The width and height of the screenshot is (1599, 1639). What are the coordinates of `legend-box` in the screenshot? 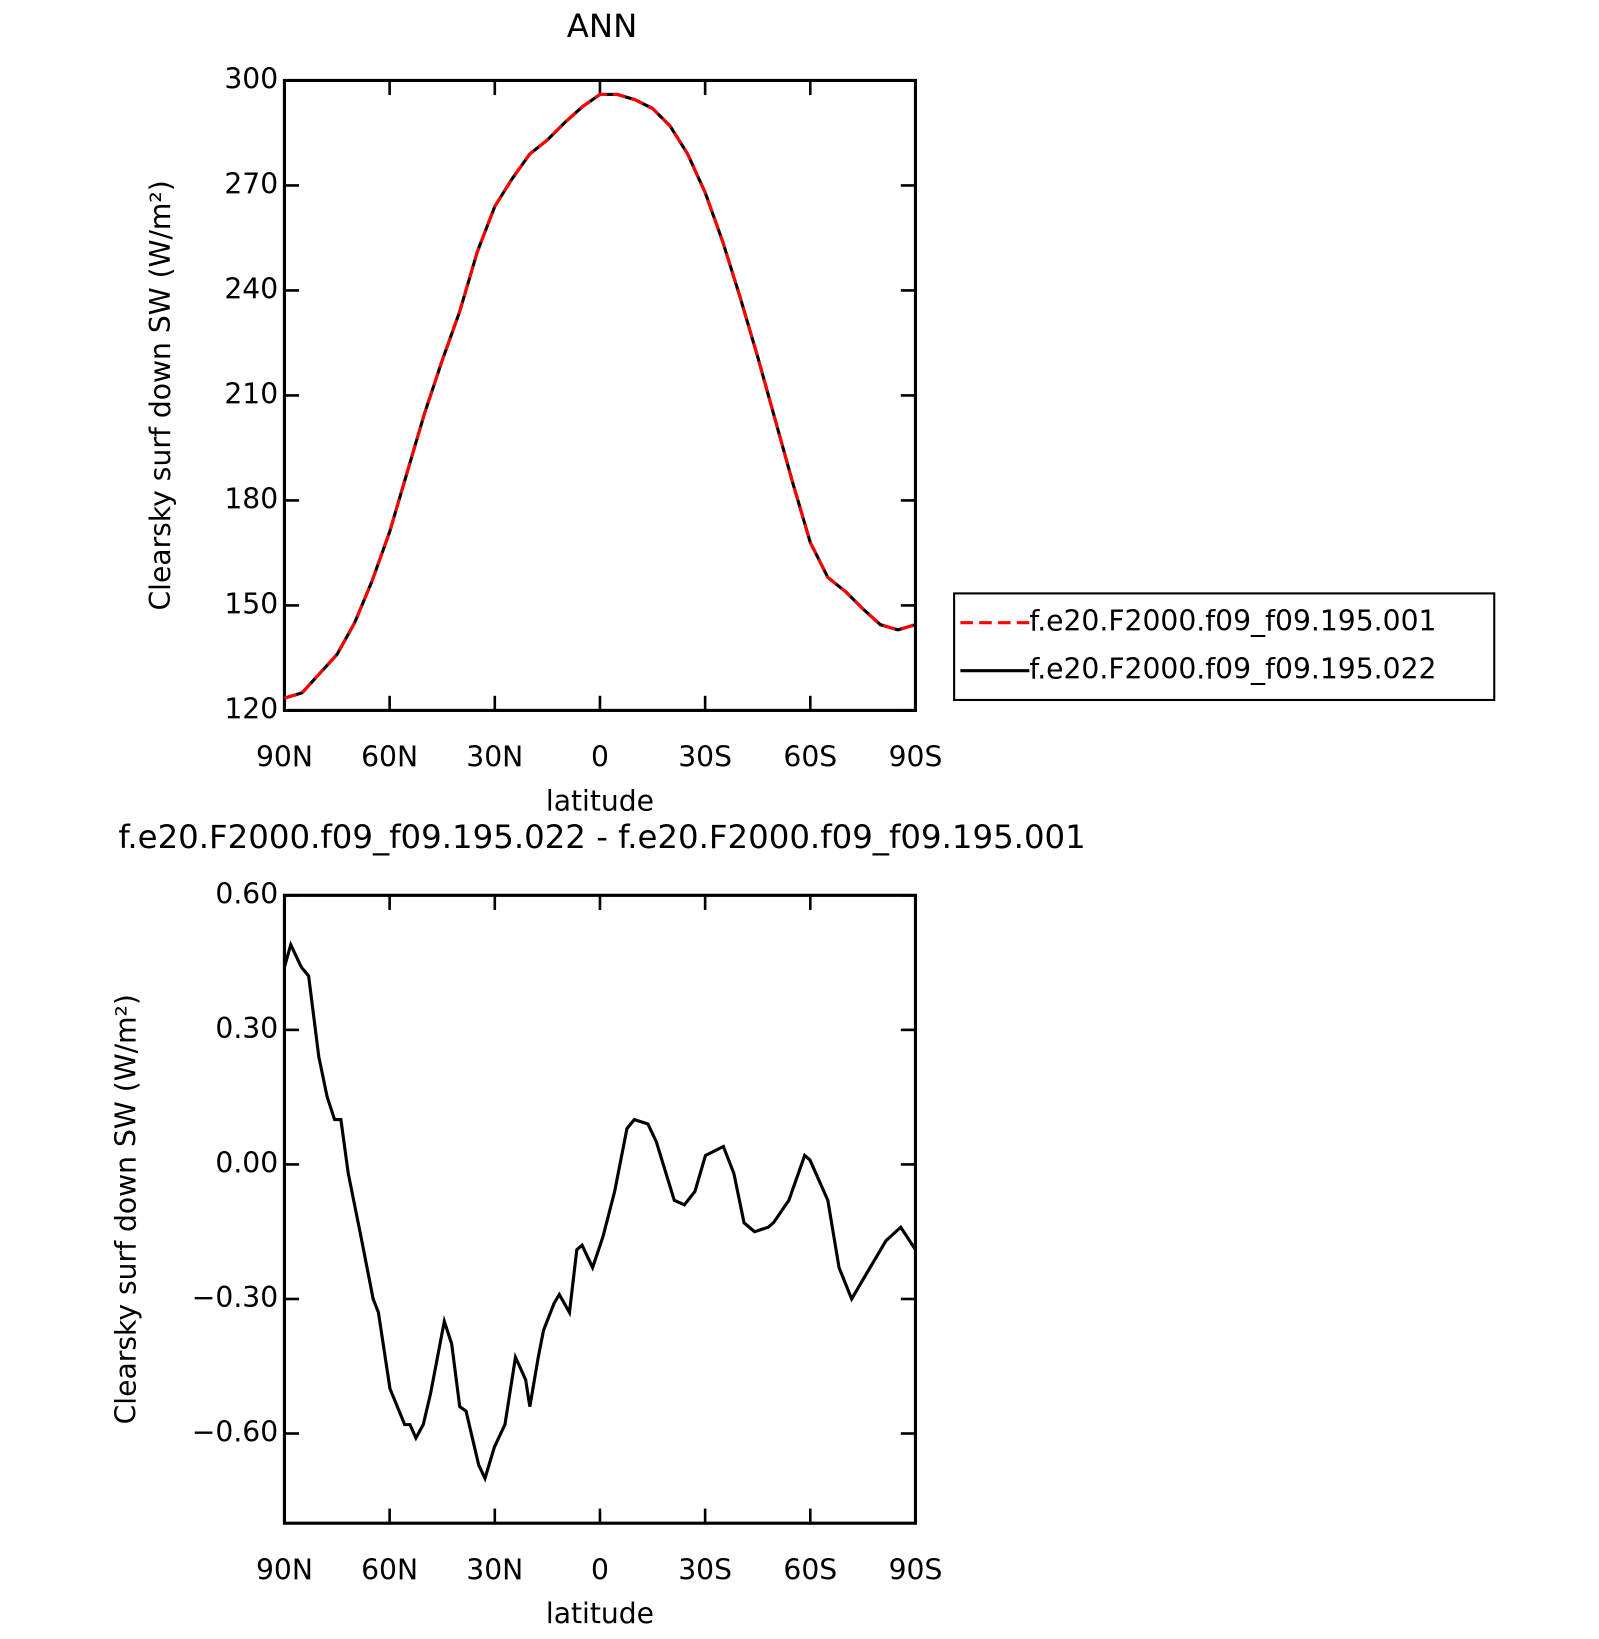 It's located at (1224, 647).